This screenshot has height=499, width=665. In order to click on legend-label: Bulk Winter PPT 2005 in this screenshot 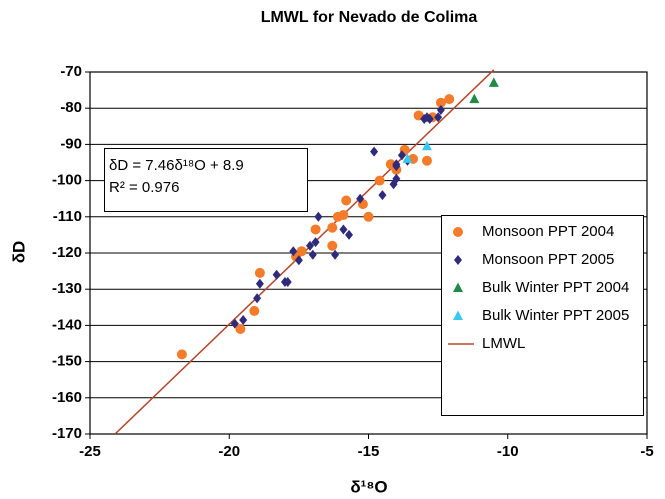, I will do `click(556, 315)`.